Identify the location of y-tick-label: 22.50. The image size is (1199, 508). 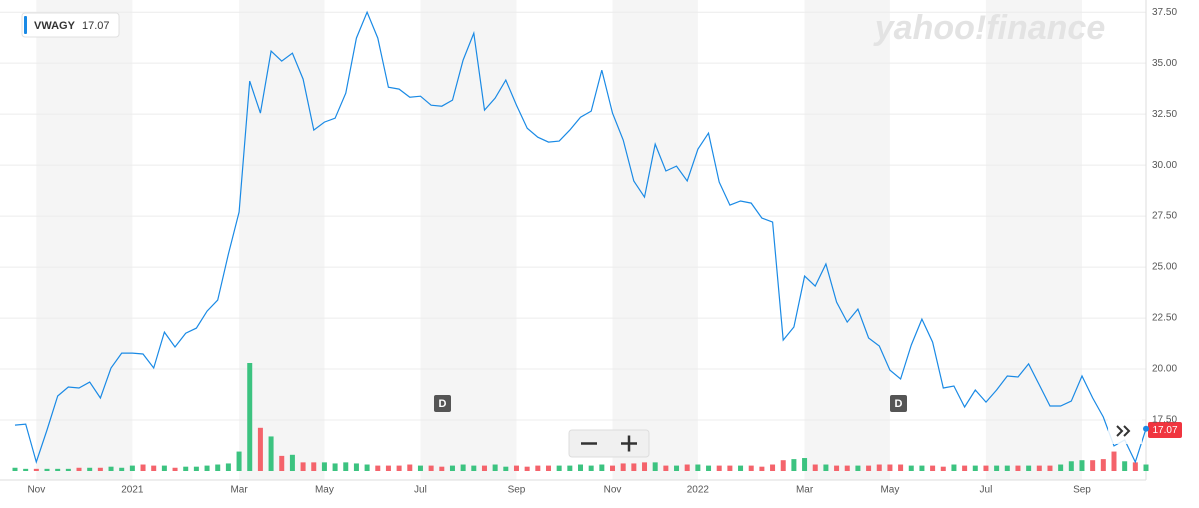
(1164, 318).